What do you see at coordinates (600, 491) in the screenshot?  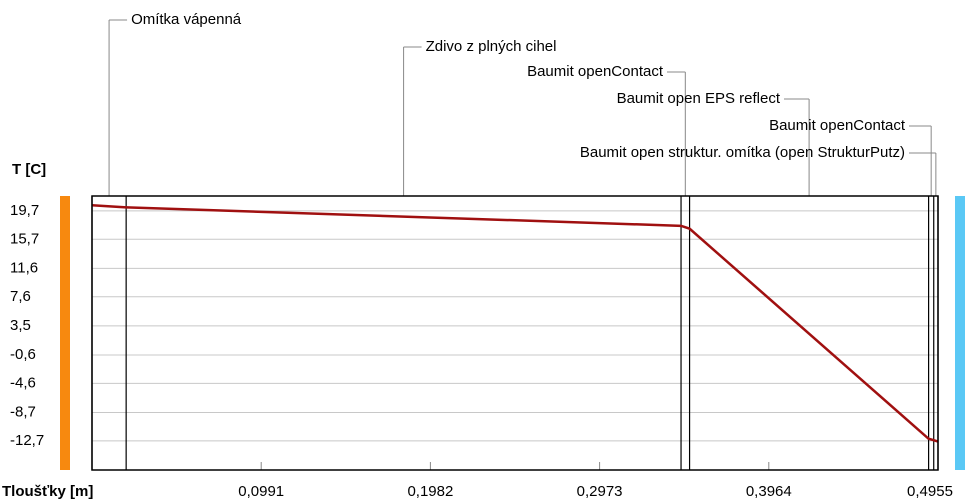 I see `x-tick-label: 0,2973` at bounding box center [600, 491].